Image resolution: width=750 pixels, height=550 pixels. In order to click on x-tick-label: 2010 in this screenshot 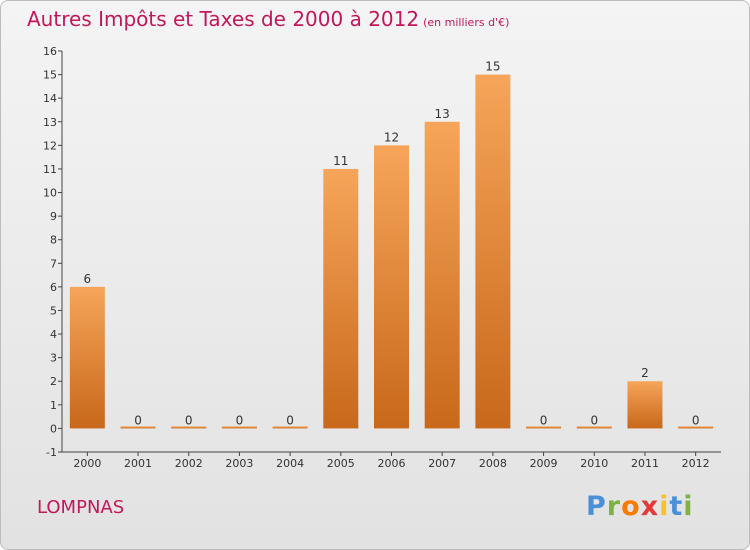, I will do `click(594, 463)`.